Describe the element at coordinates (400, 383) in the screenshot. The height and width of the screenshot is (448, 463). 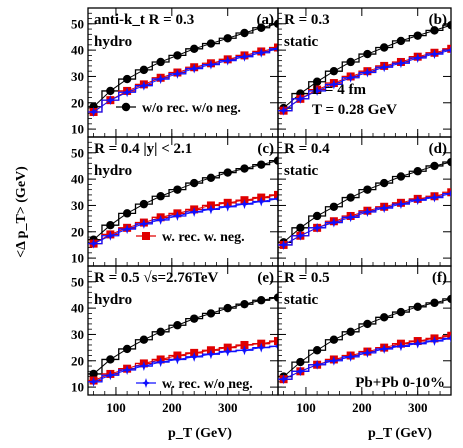
I see `panel-text: Pb+Pb 0-10%` at that location.